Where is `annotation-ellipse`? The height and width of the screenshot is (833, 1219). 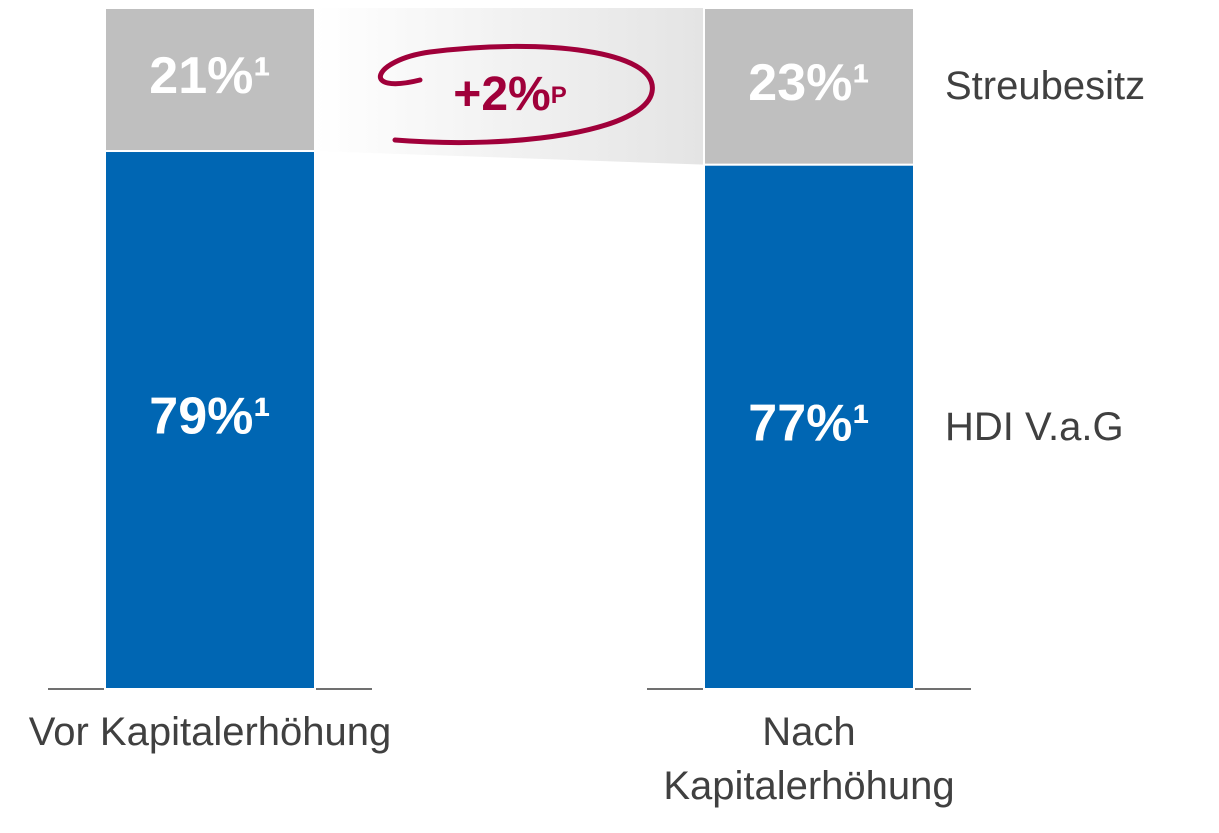 annotation-ellipse is located at coordinates (516, 94).